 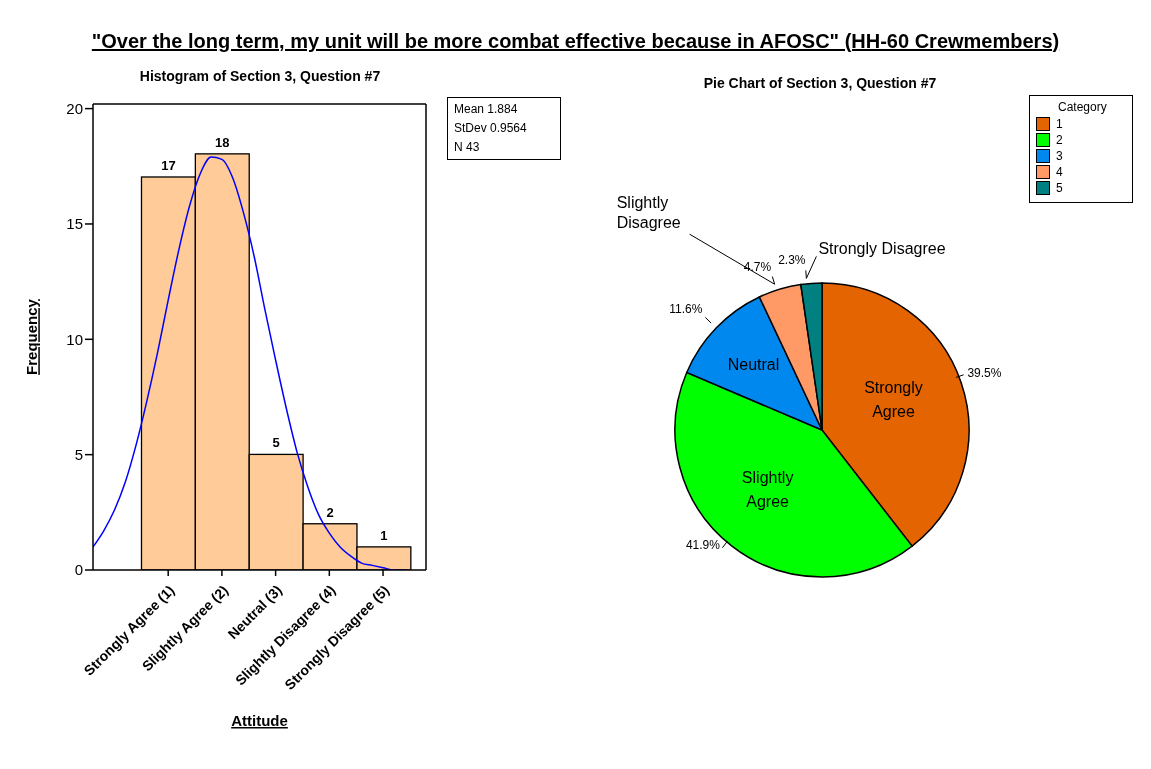 What do you see at coordinates (78, 454) in the screenshot?
I see `y-tick-label: 5` at bounding box center [78, 454].